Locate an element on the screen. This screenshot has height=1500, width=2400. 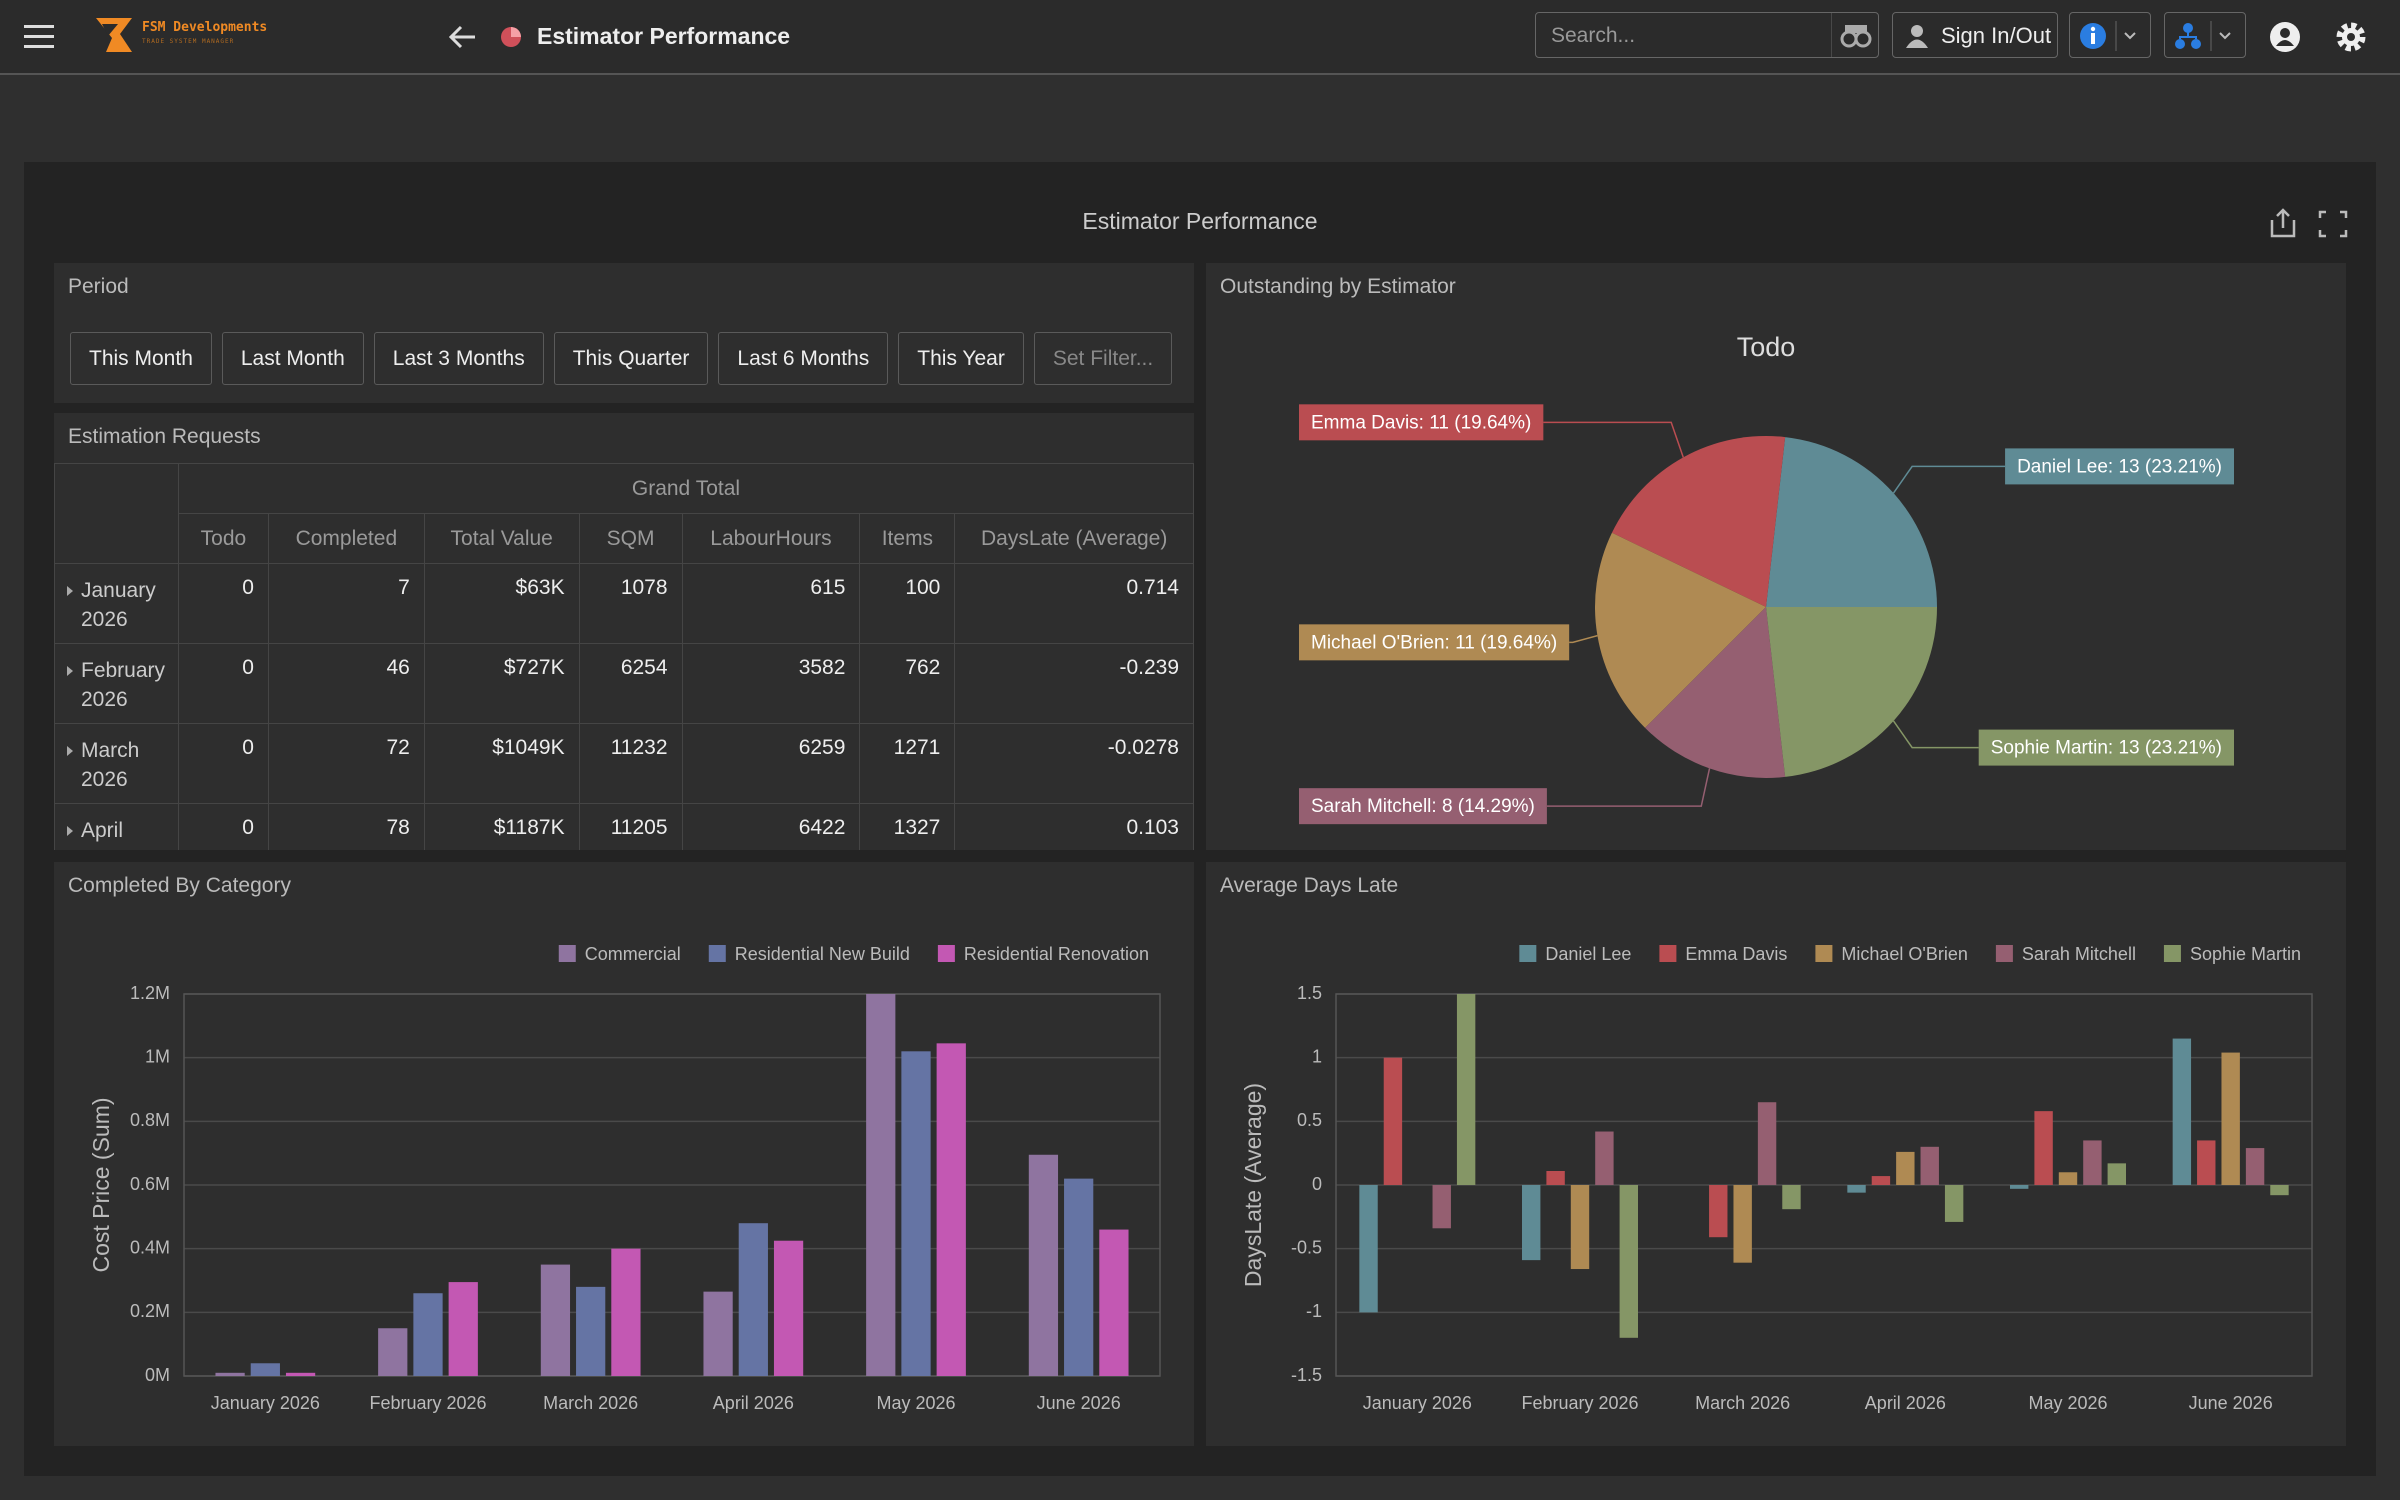
legend-label: Daniel Lee is located at coordinates (1588, 954).